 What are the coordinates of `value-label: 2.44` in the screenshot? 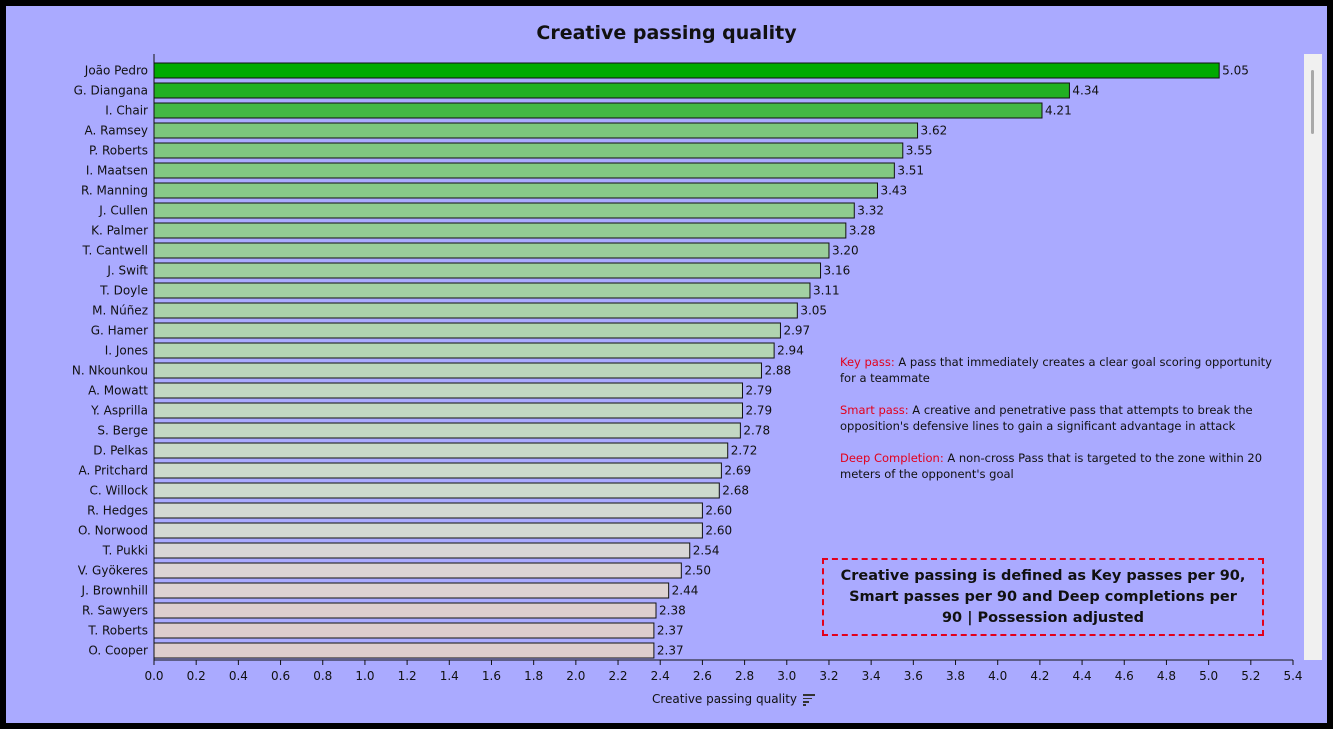 It's located at (685, 591).